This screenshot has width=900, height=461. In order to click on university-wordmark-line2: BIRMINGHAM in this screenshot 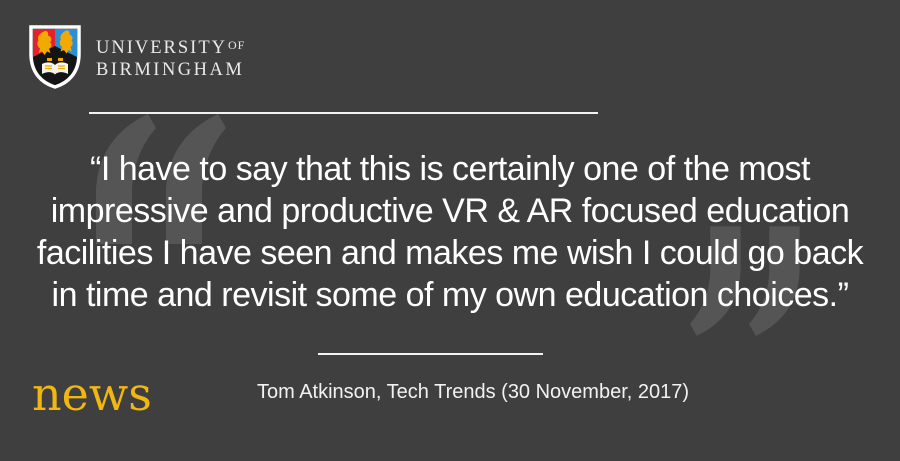, I will do `click(170, 69)`.